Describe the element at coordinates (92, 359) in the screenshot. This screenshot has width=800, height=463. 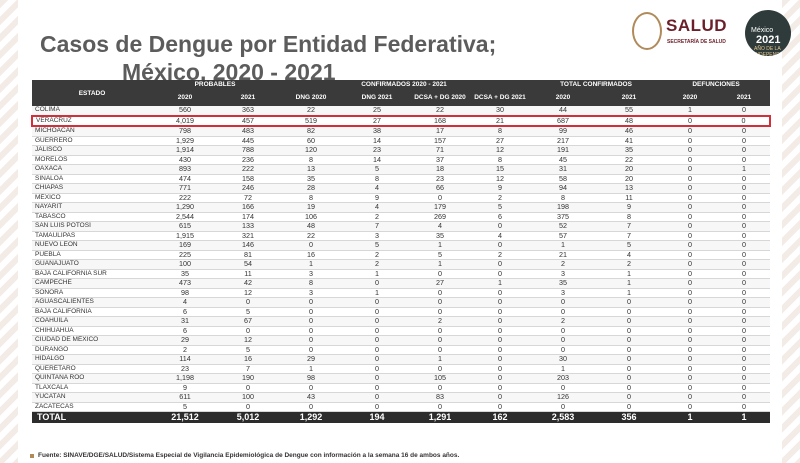
I see `state-name-cell: HIDALGO` at that location.